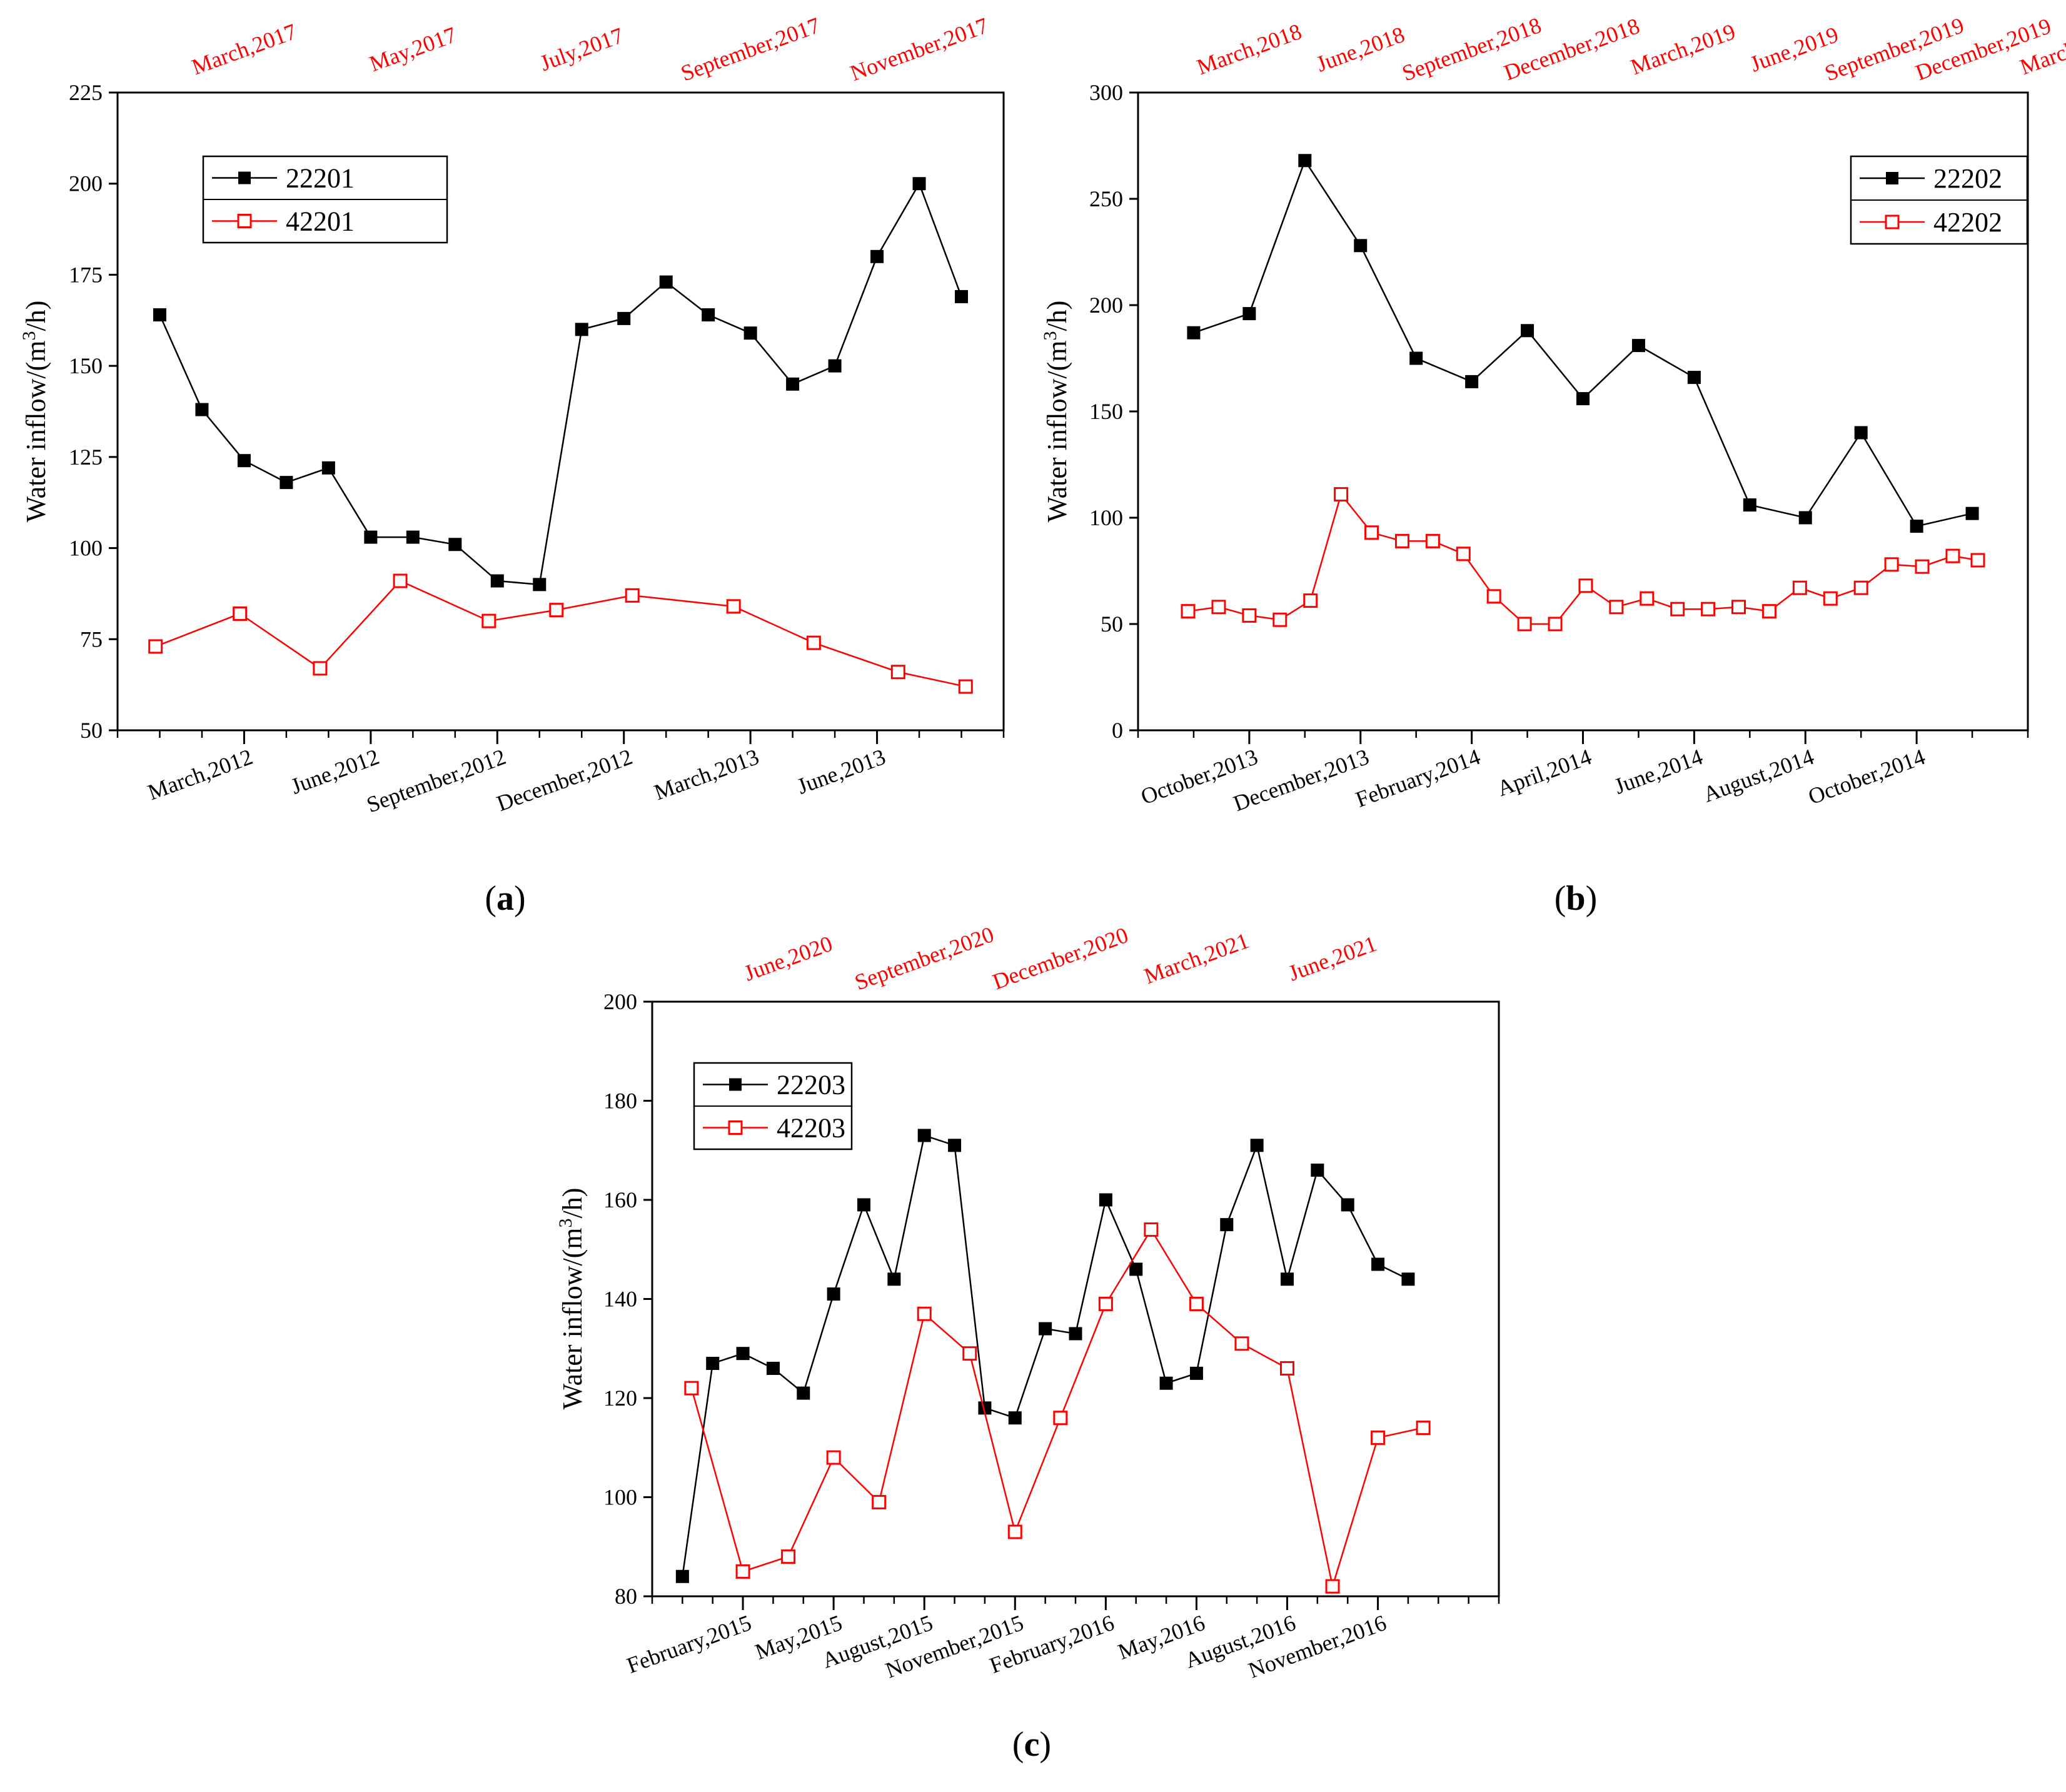 The image size is (2066, 1792). I want to click on y-tick-label: 140, so click(620, 1300).